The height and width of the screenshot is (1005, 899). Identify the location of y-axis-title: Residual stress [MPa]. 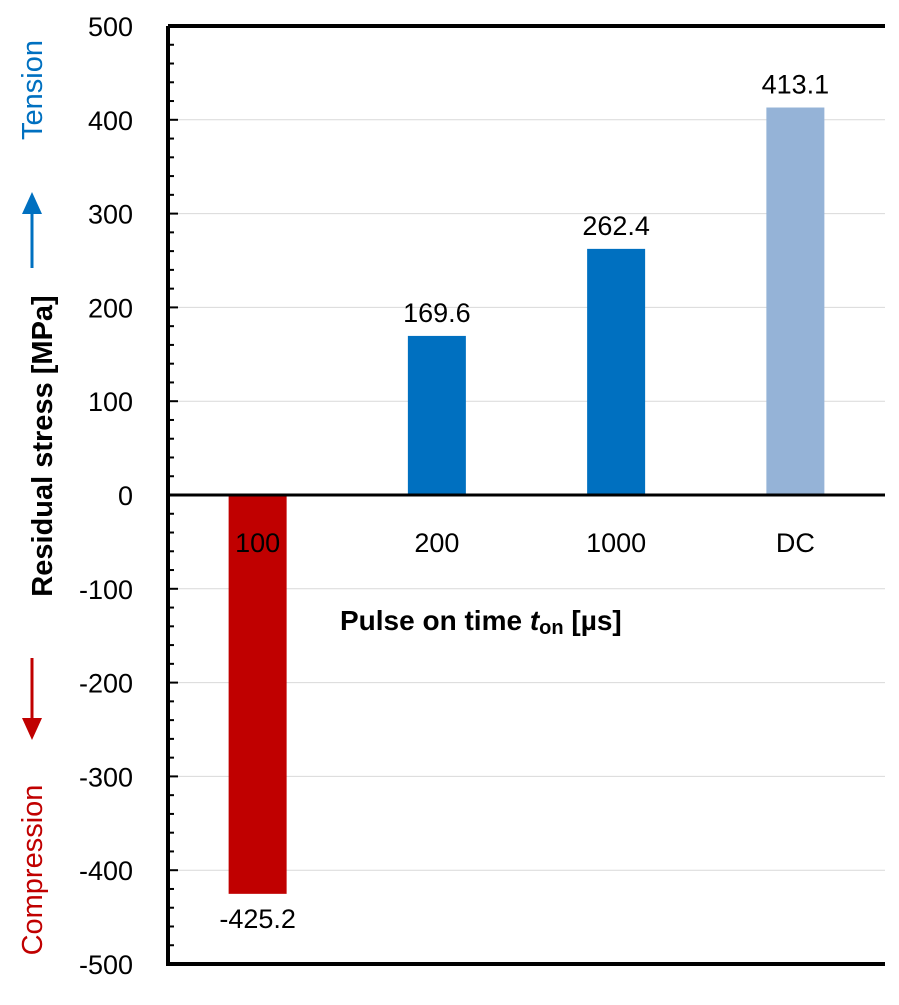
(43, 445).